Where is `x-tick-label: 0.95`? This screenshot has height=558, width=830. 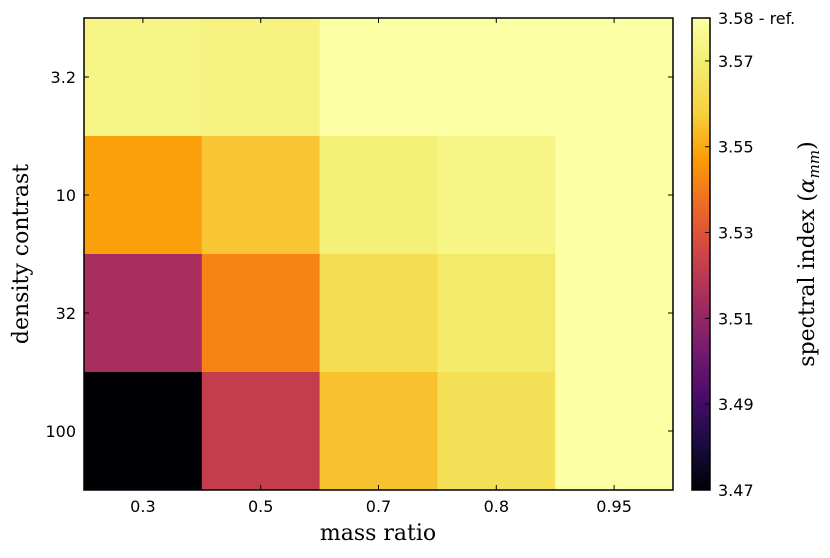 x-tick-label: 0.95 is located at coordinates (614, 506).